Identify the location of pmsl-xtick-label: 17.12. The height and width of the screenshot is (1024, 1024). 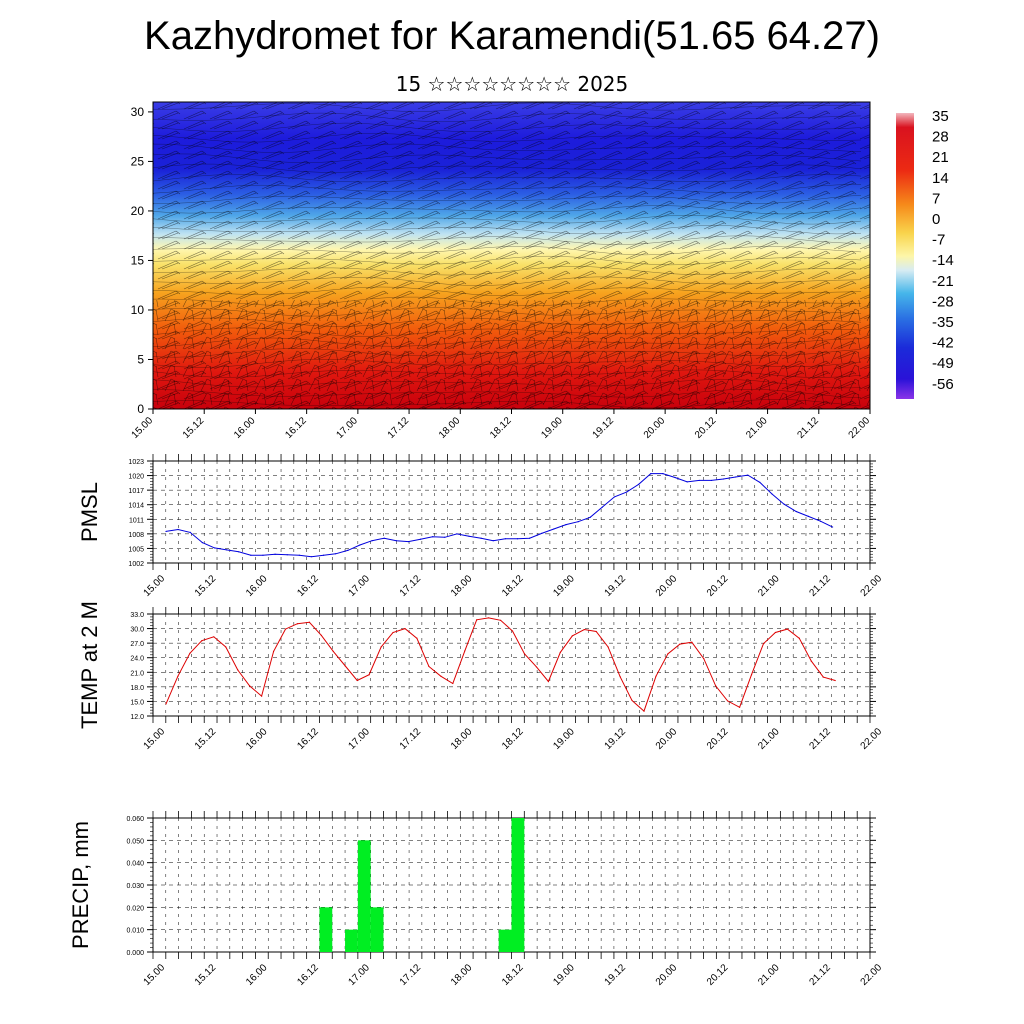
(411, 586).